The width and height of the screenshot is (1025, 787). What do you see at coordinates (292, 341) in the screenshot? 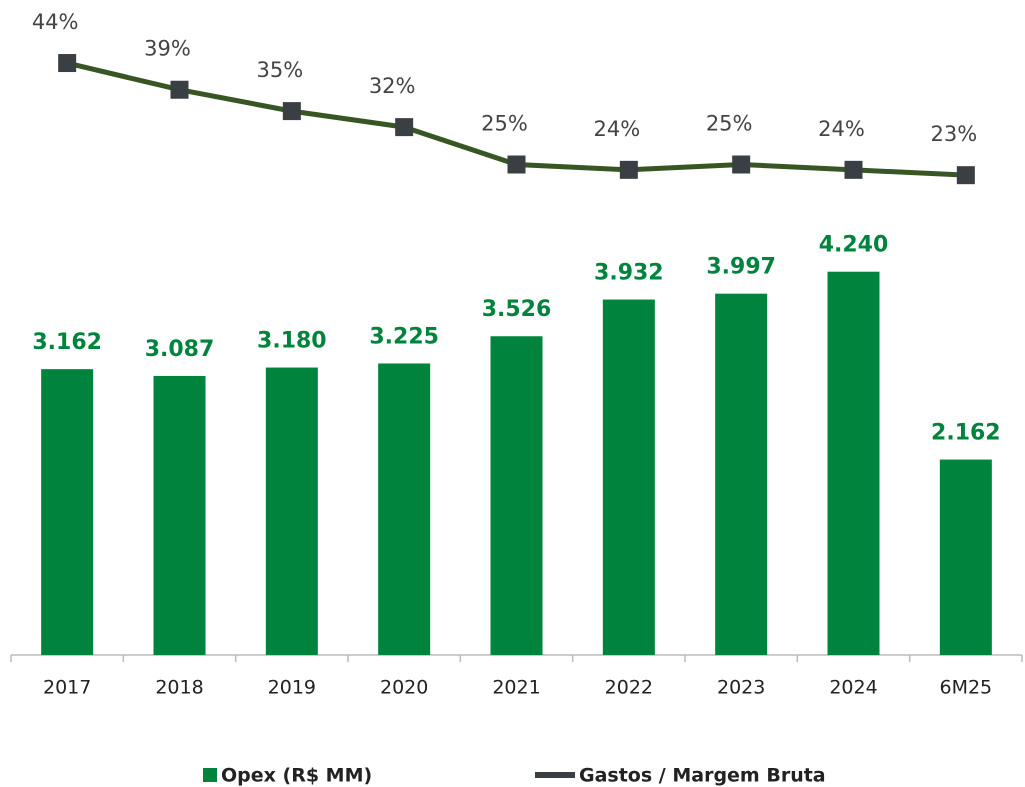
I see `bar-value-label: 3.180` at bounding box center [292, 341].